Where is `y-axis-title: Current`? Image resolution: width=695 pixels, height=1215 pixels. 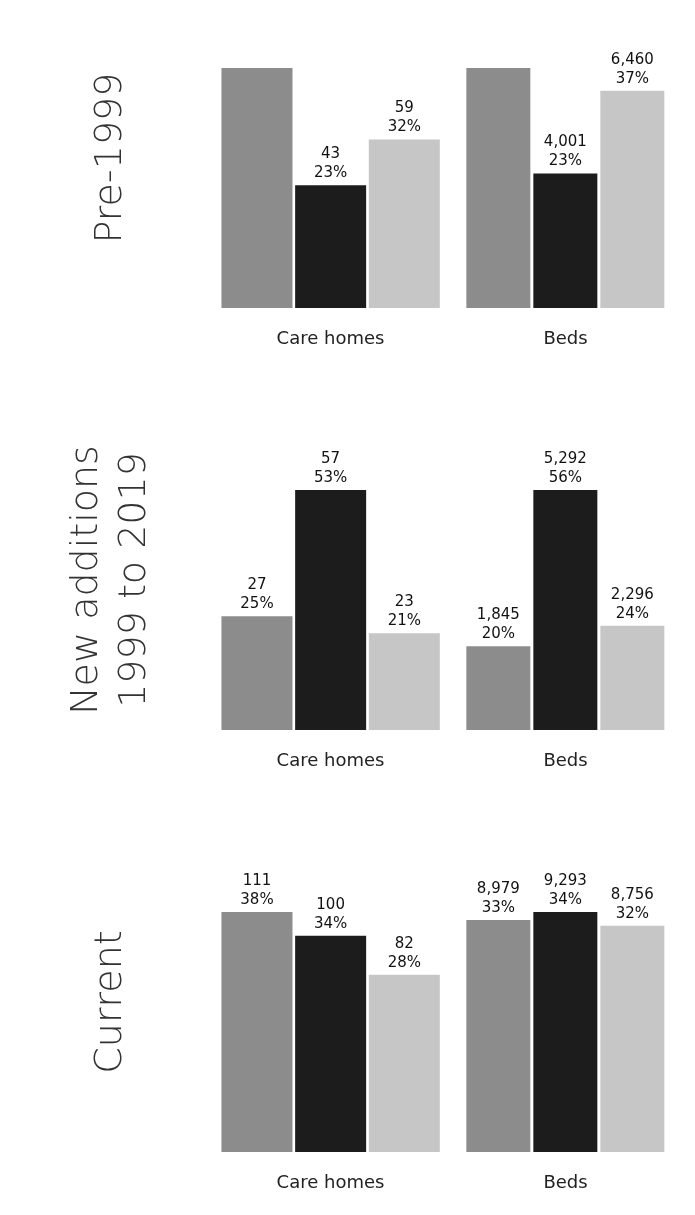 y-axis-title: Current is located at coordinates (108, 1002).